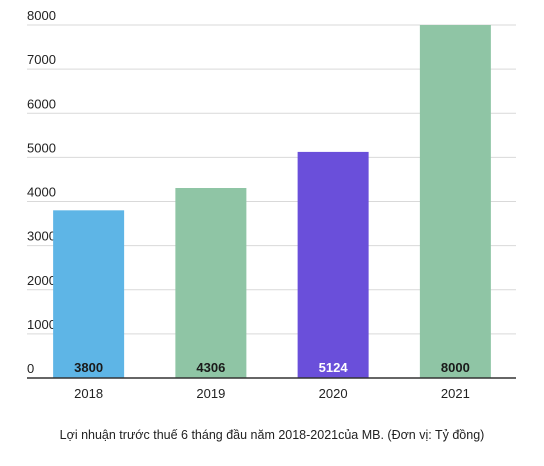 The height and width of the screenshot is (466, 544). What do you see at coordinates (41, 103) in the screenshot?
I see `y-tick-label: 6000` at bounding box center [41, 103].